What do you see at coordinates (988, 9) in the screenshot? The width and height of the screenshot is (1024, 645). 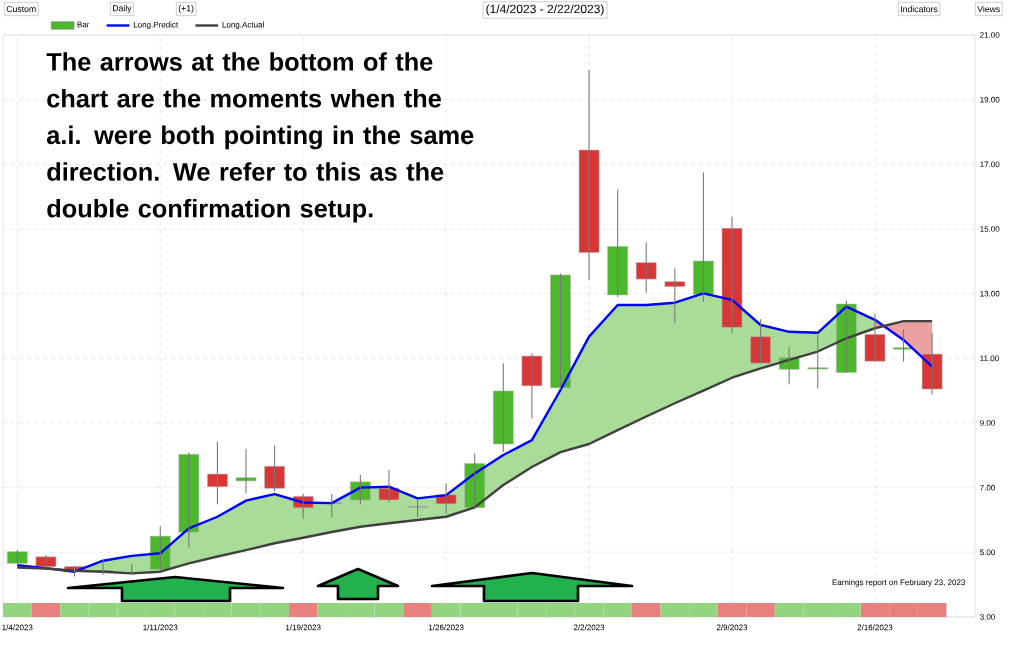 I see `text: Views` at bounding box center [988, 9].